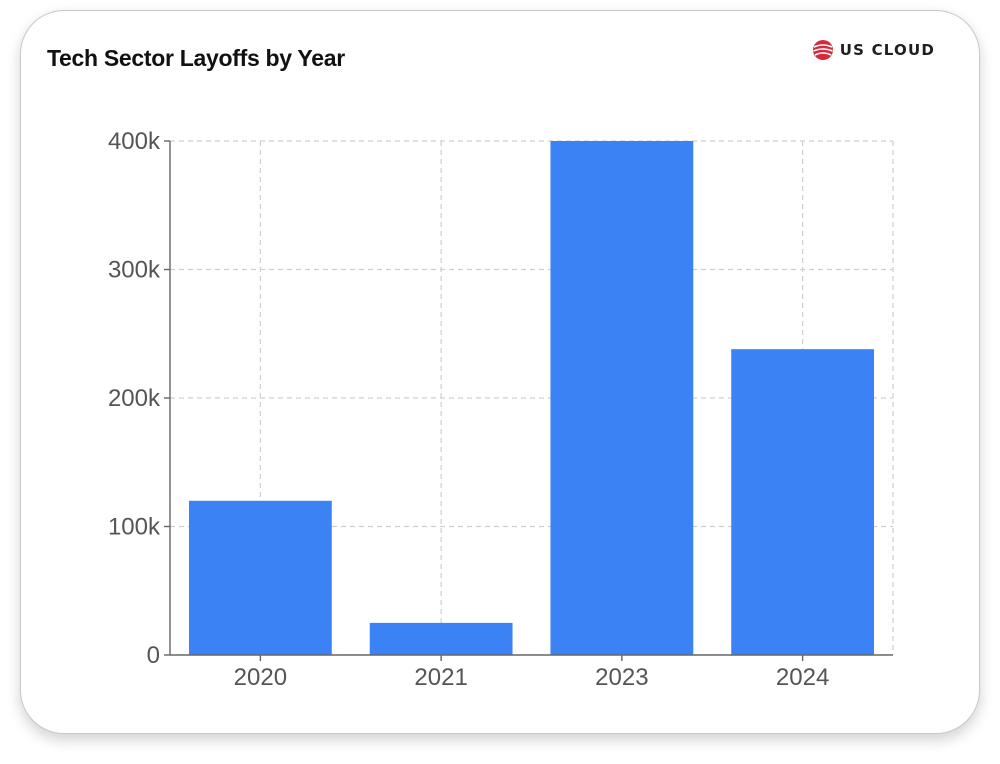  I want to click on bar-2023, so click(622, 398).